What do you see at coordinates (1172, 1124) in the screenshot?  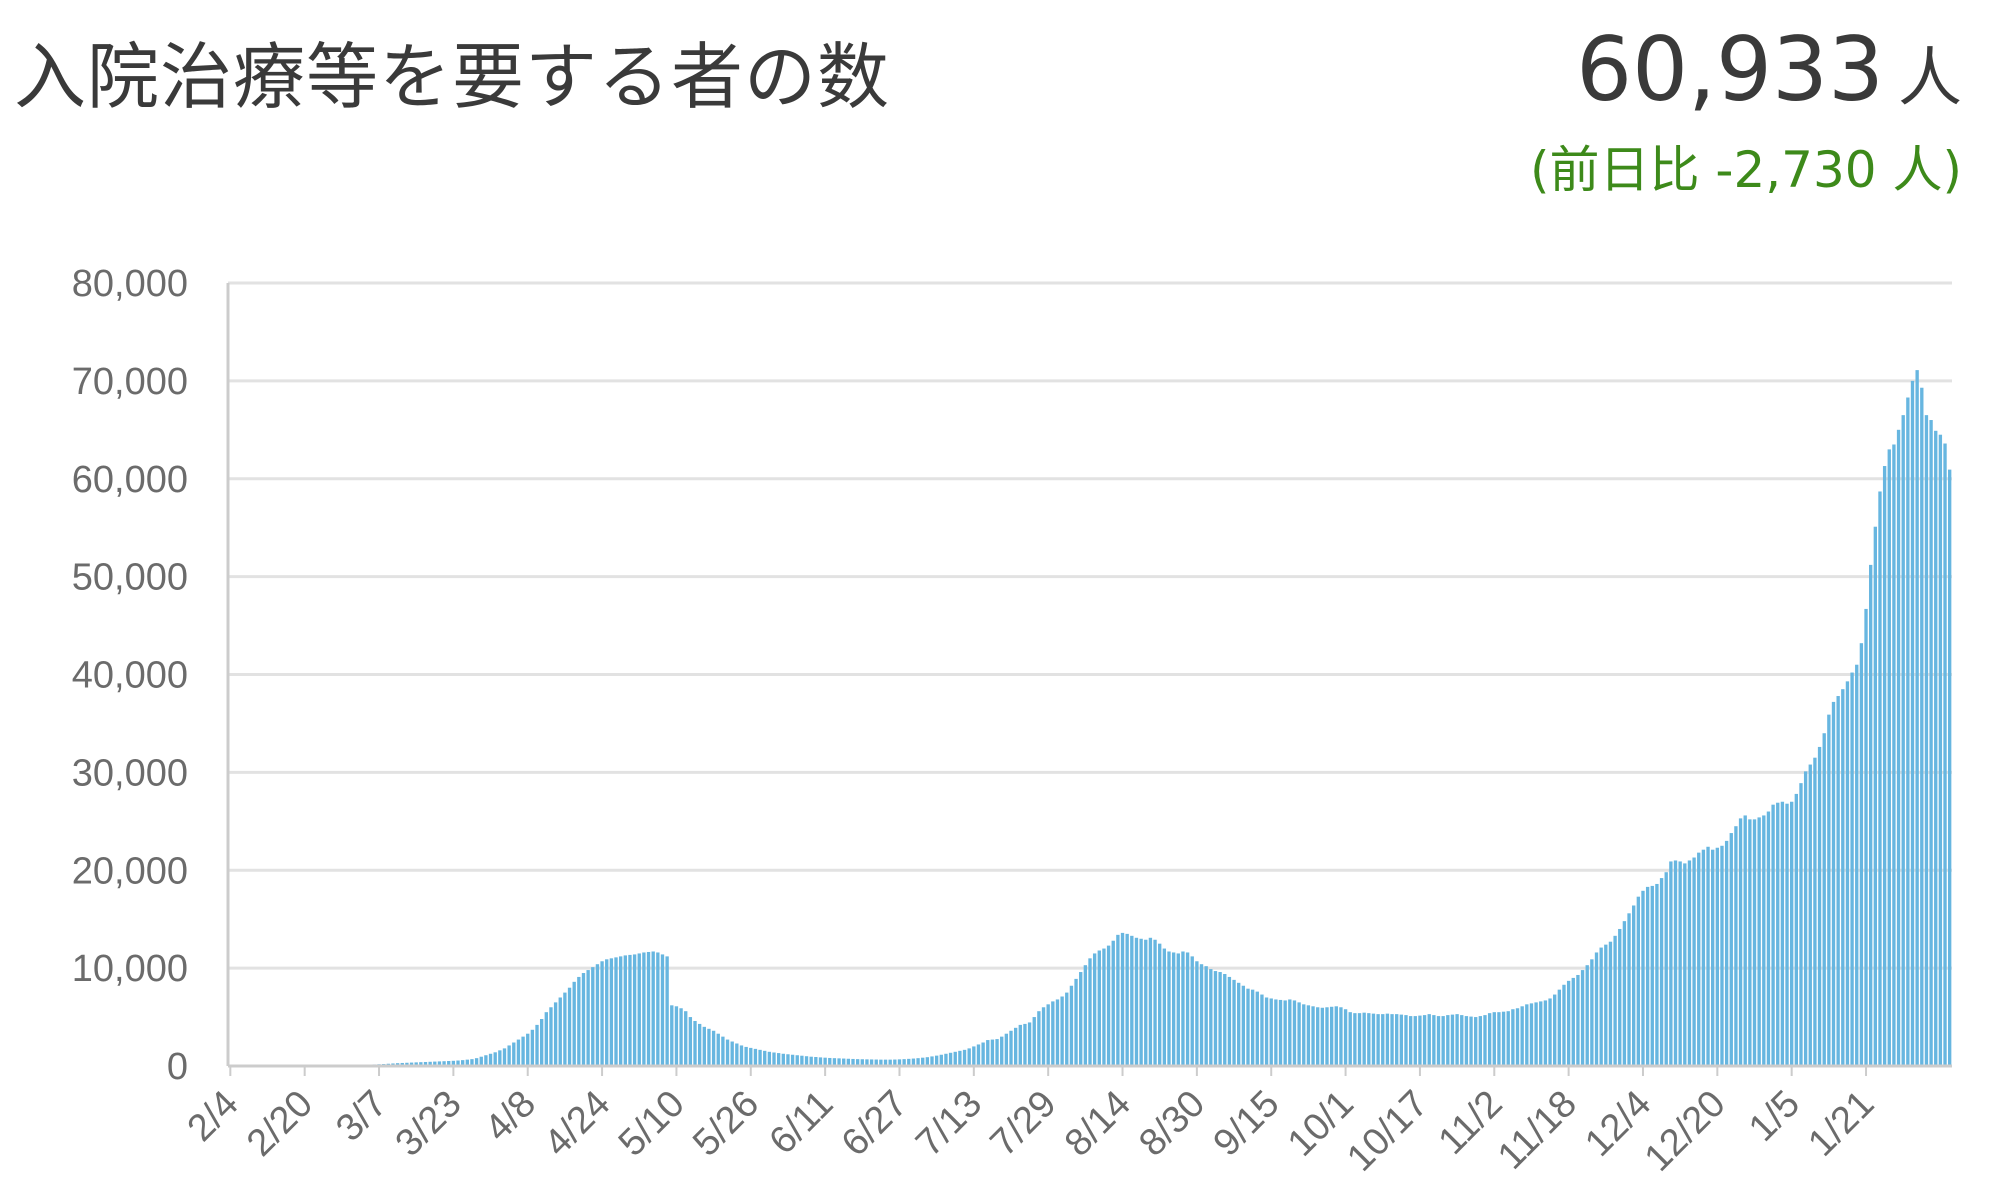 I see `x-tick-label: 8/30` at bounding box center [1172, 1124].